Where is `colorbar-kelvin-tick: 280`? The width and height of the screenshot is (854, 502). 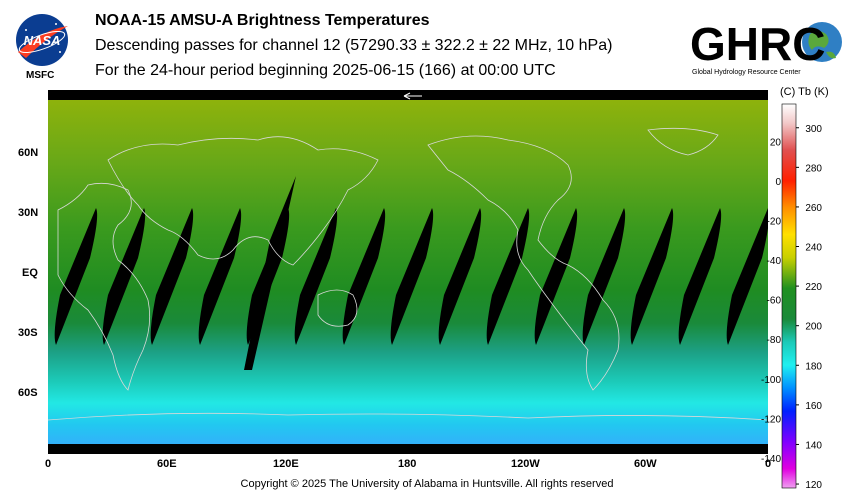
colorbar-kelvin-tick: 280 is located at coordinates (813, 168).